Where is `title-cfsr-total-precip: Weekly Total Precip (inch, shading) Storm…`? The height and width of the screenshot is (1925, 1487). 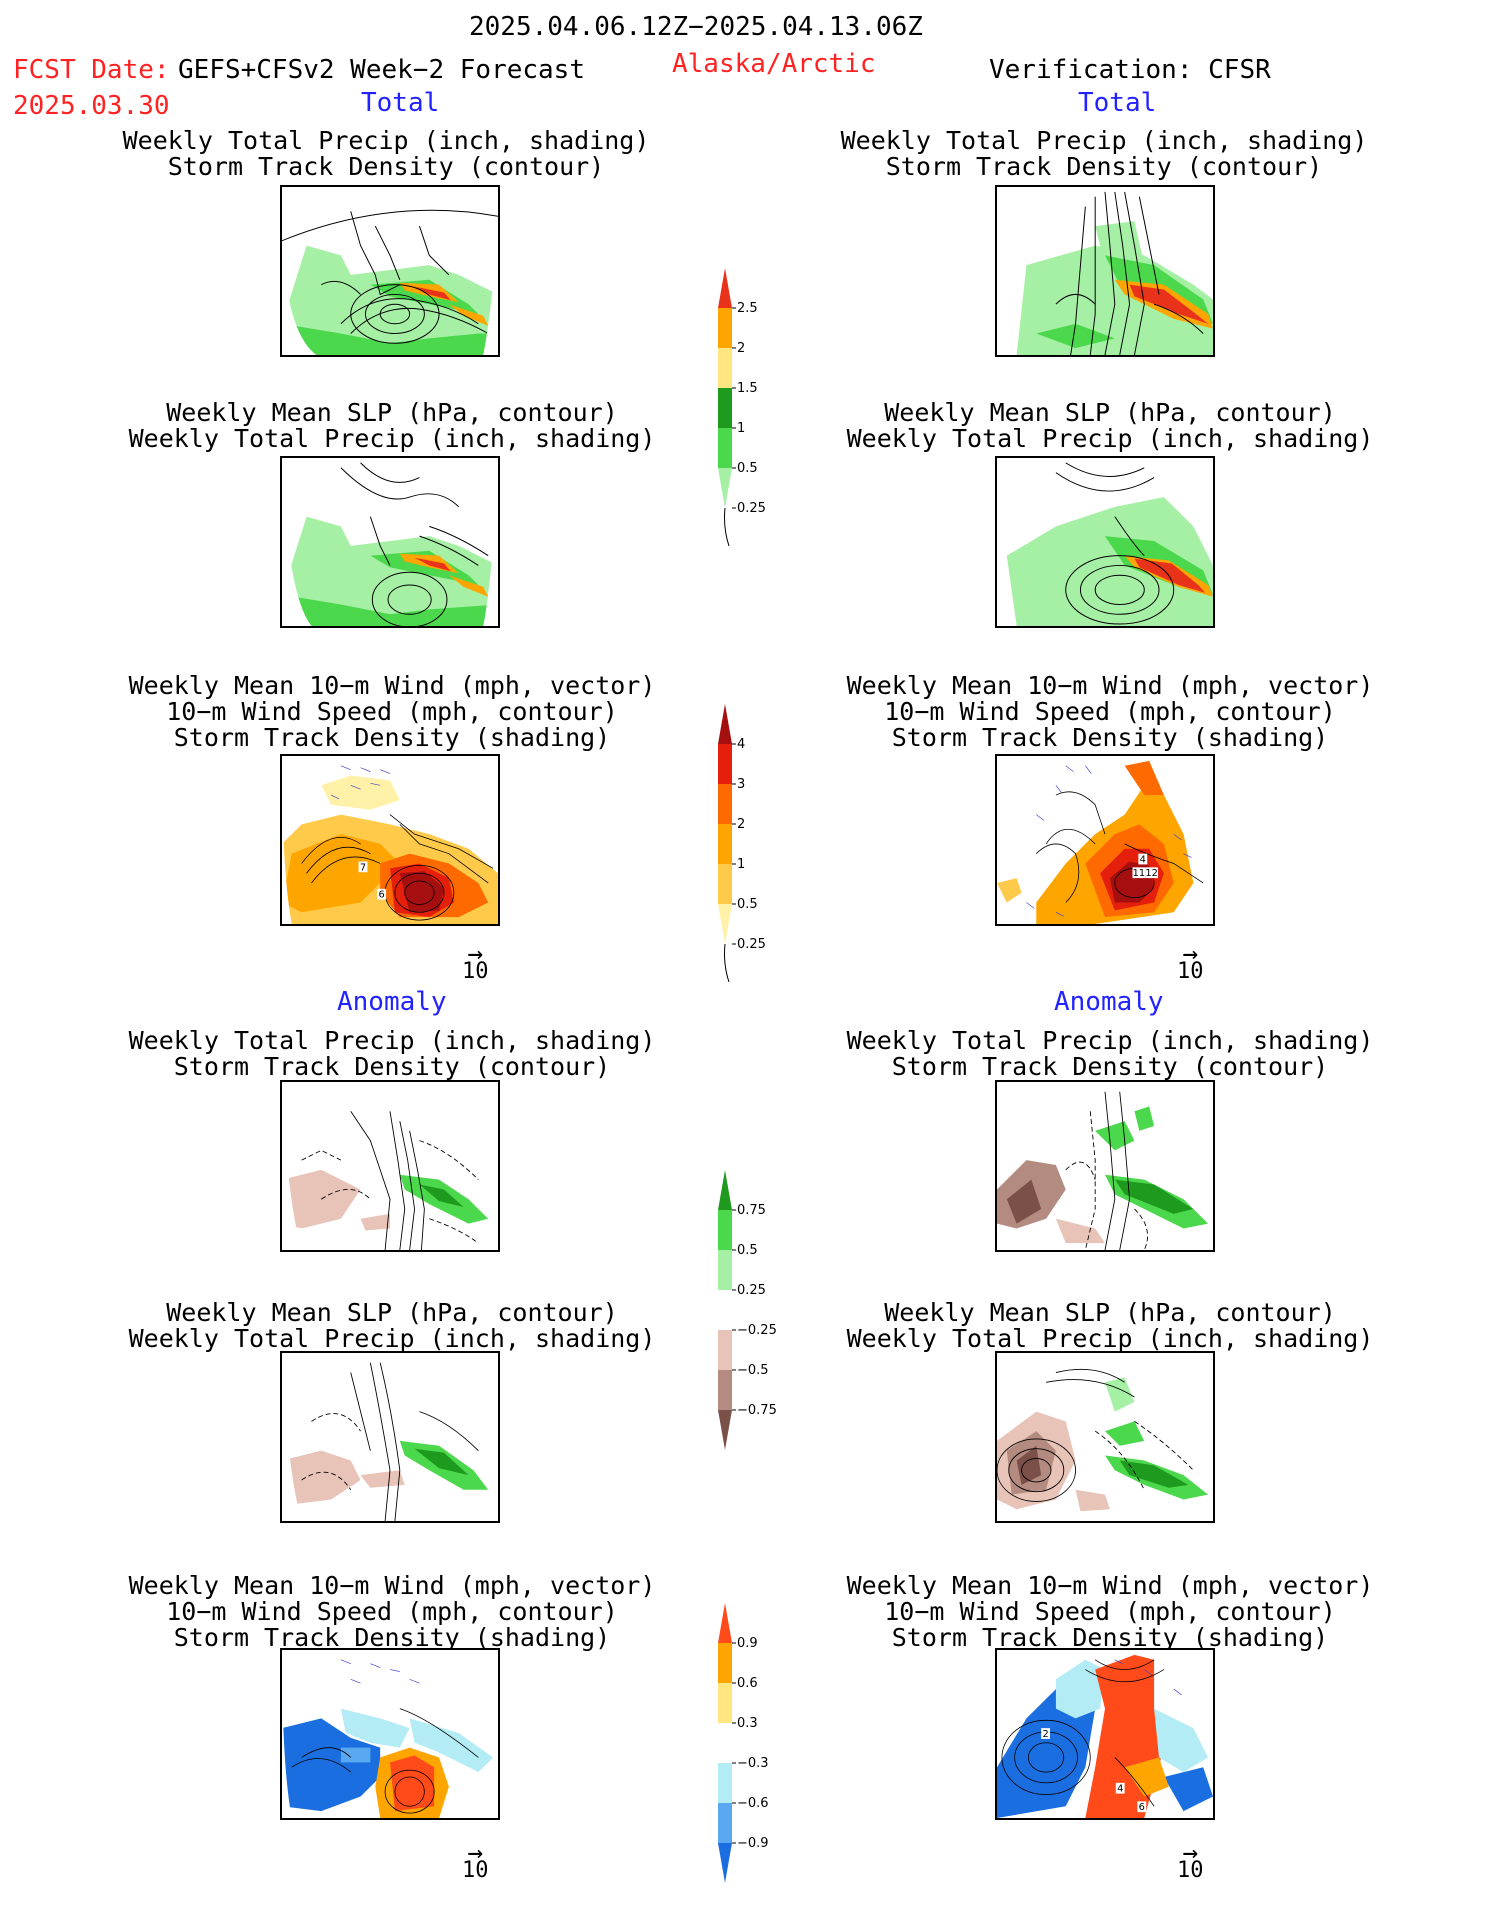 title-cfsr-total-precip: Weekly Total Precip (inch, shading) Storm… is located at coordinates (1104, 153).